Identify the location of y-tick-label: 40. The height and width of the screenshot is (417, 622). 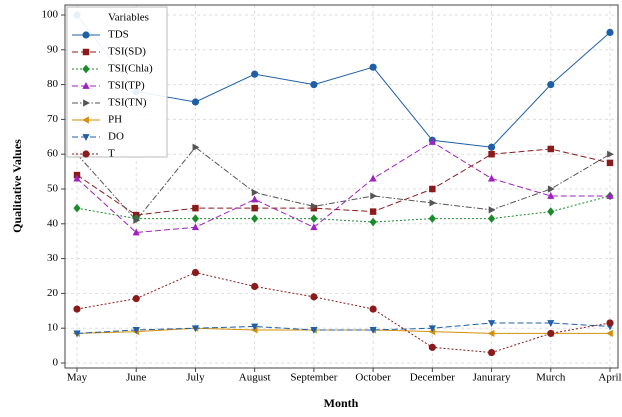
(53, 223).